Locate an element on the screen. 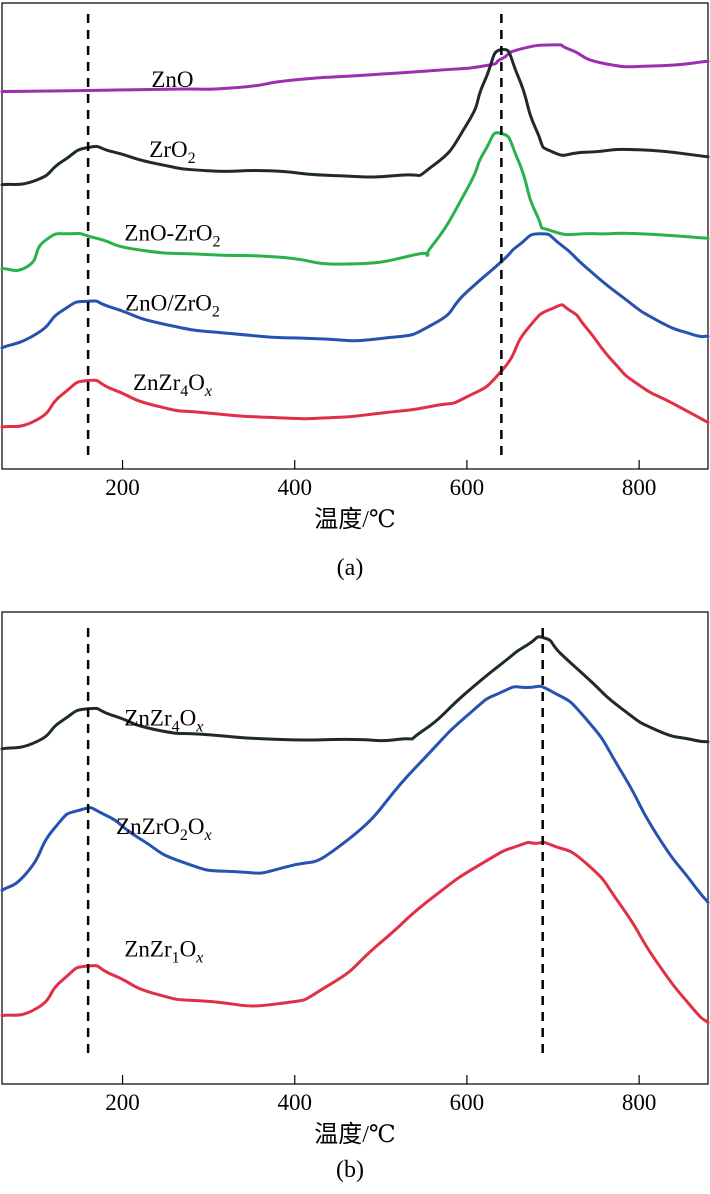 This screenshot has width=710, height=1194. series-line-ZnO-ZrO2 is located at coordinates (355, 202).